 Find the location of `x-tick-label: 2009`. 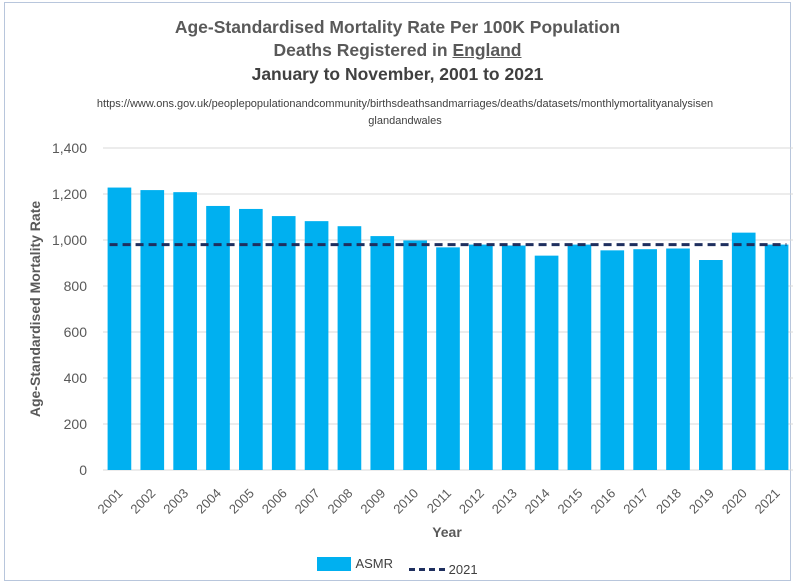

x-tick-label: 2009 is located at coordinates (372, 501).